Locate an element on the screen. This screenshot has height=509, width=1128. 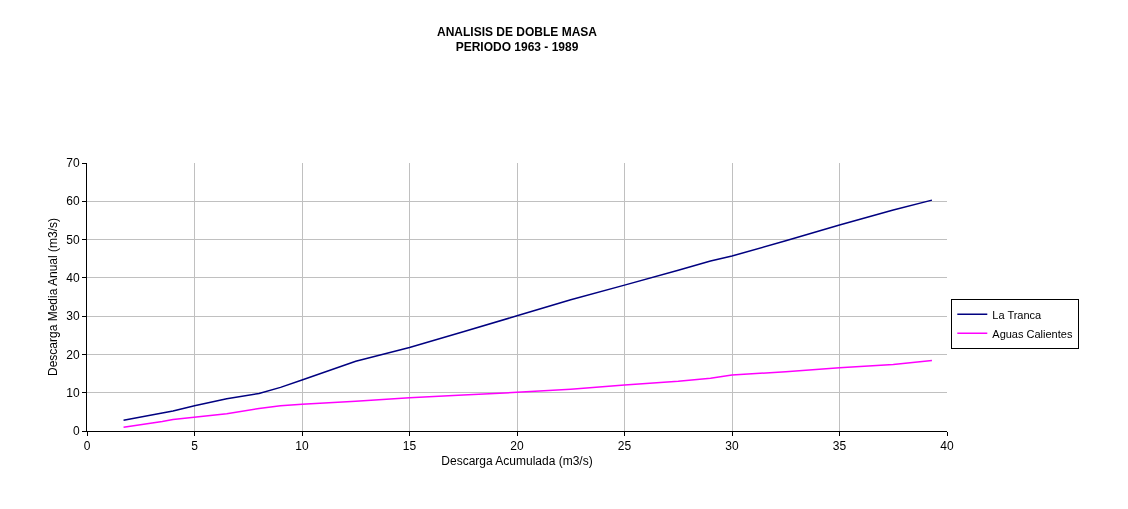
y-tick-label: 70 is located at coordinates (73, 163).